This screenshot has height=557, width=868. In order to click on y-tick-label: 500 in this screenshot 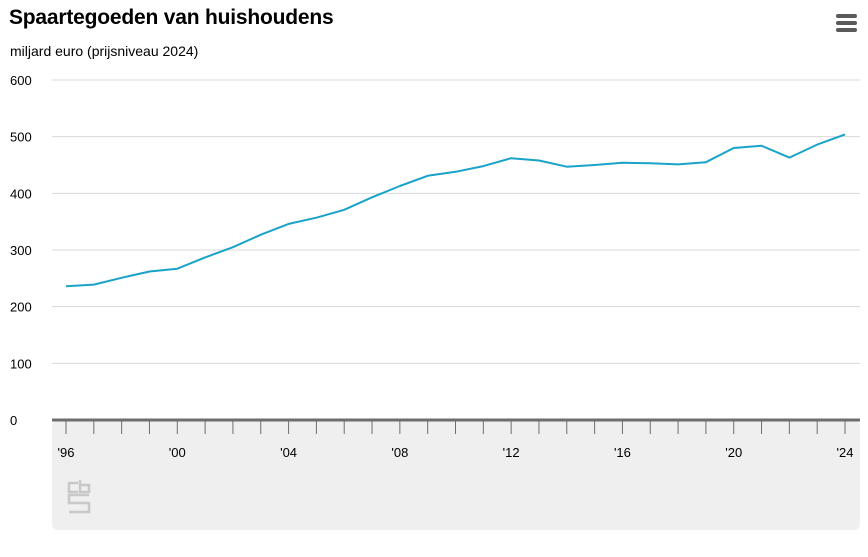, I will do `click(21, 137)`.